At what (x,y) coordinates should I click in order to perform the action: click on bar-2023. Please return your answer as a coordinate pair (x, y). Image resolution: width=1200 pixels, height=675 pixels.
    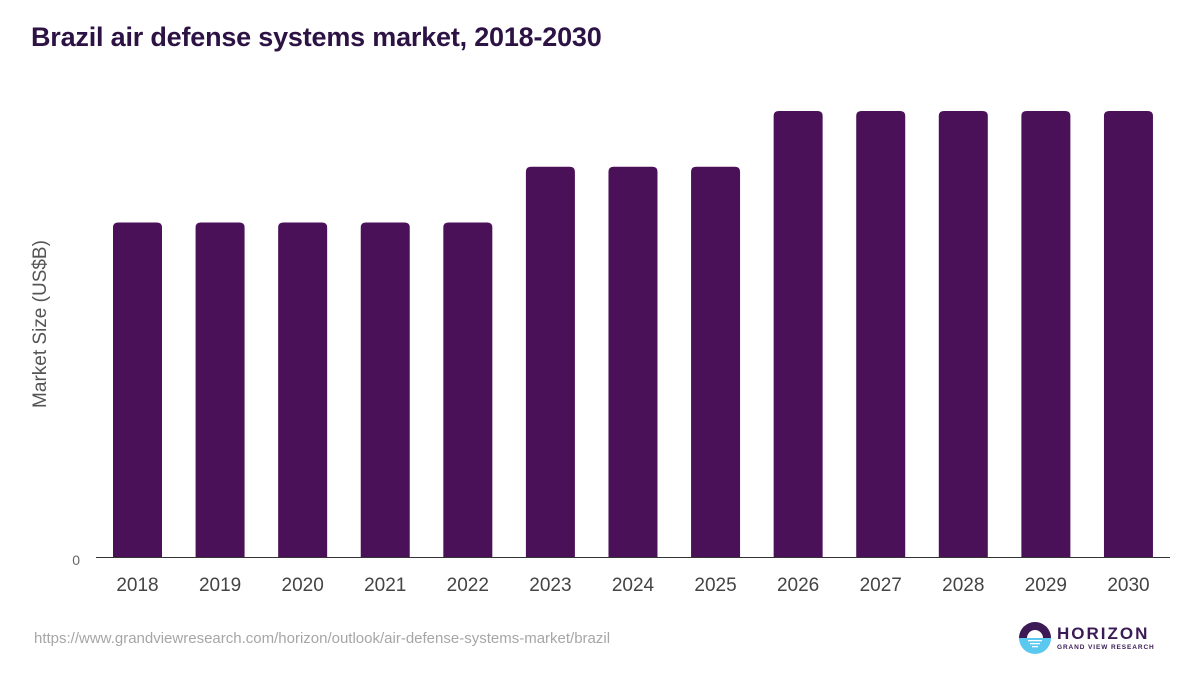
    Looking at the image, I should click on (550, 361).